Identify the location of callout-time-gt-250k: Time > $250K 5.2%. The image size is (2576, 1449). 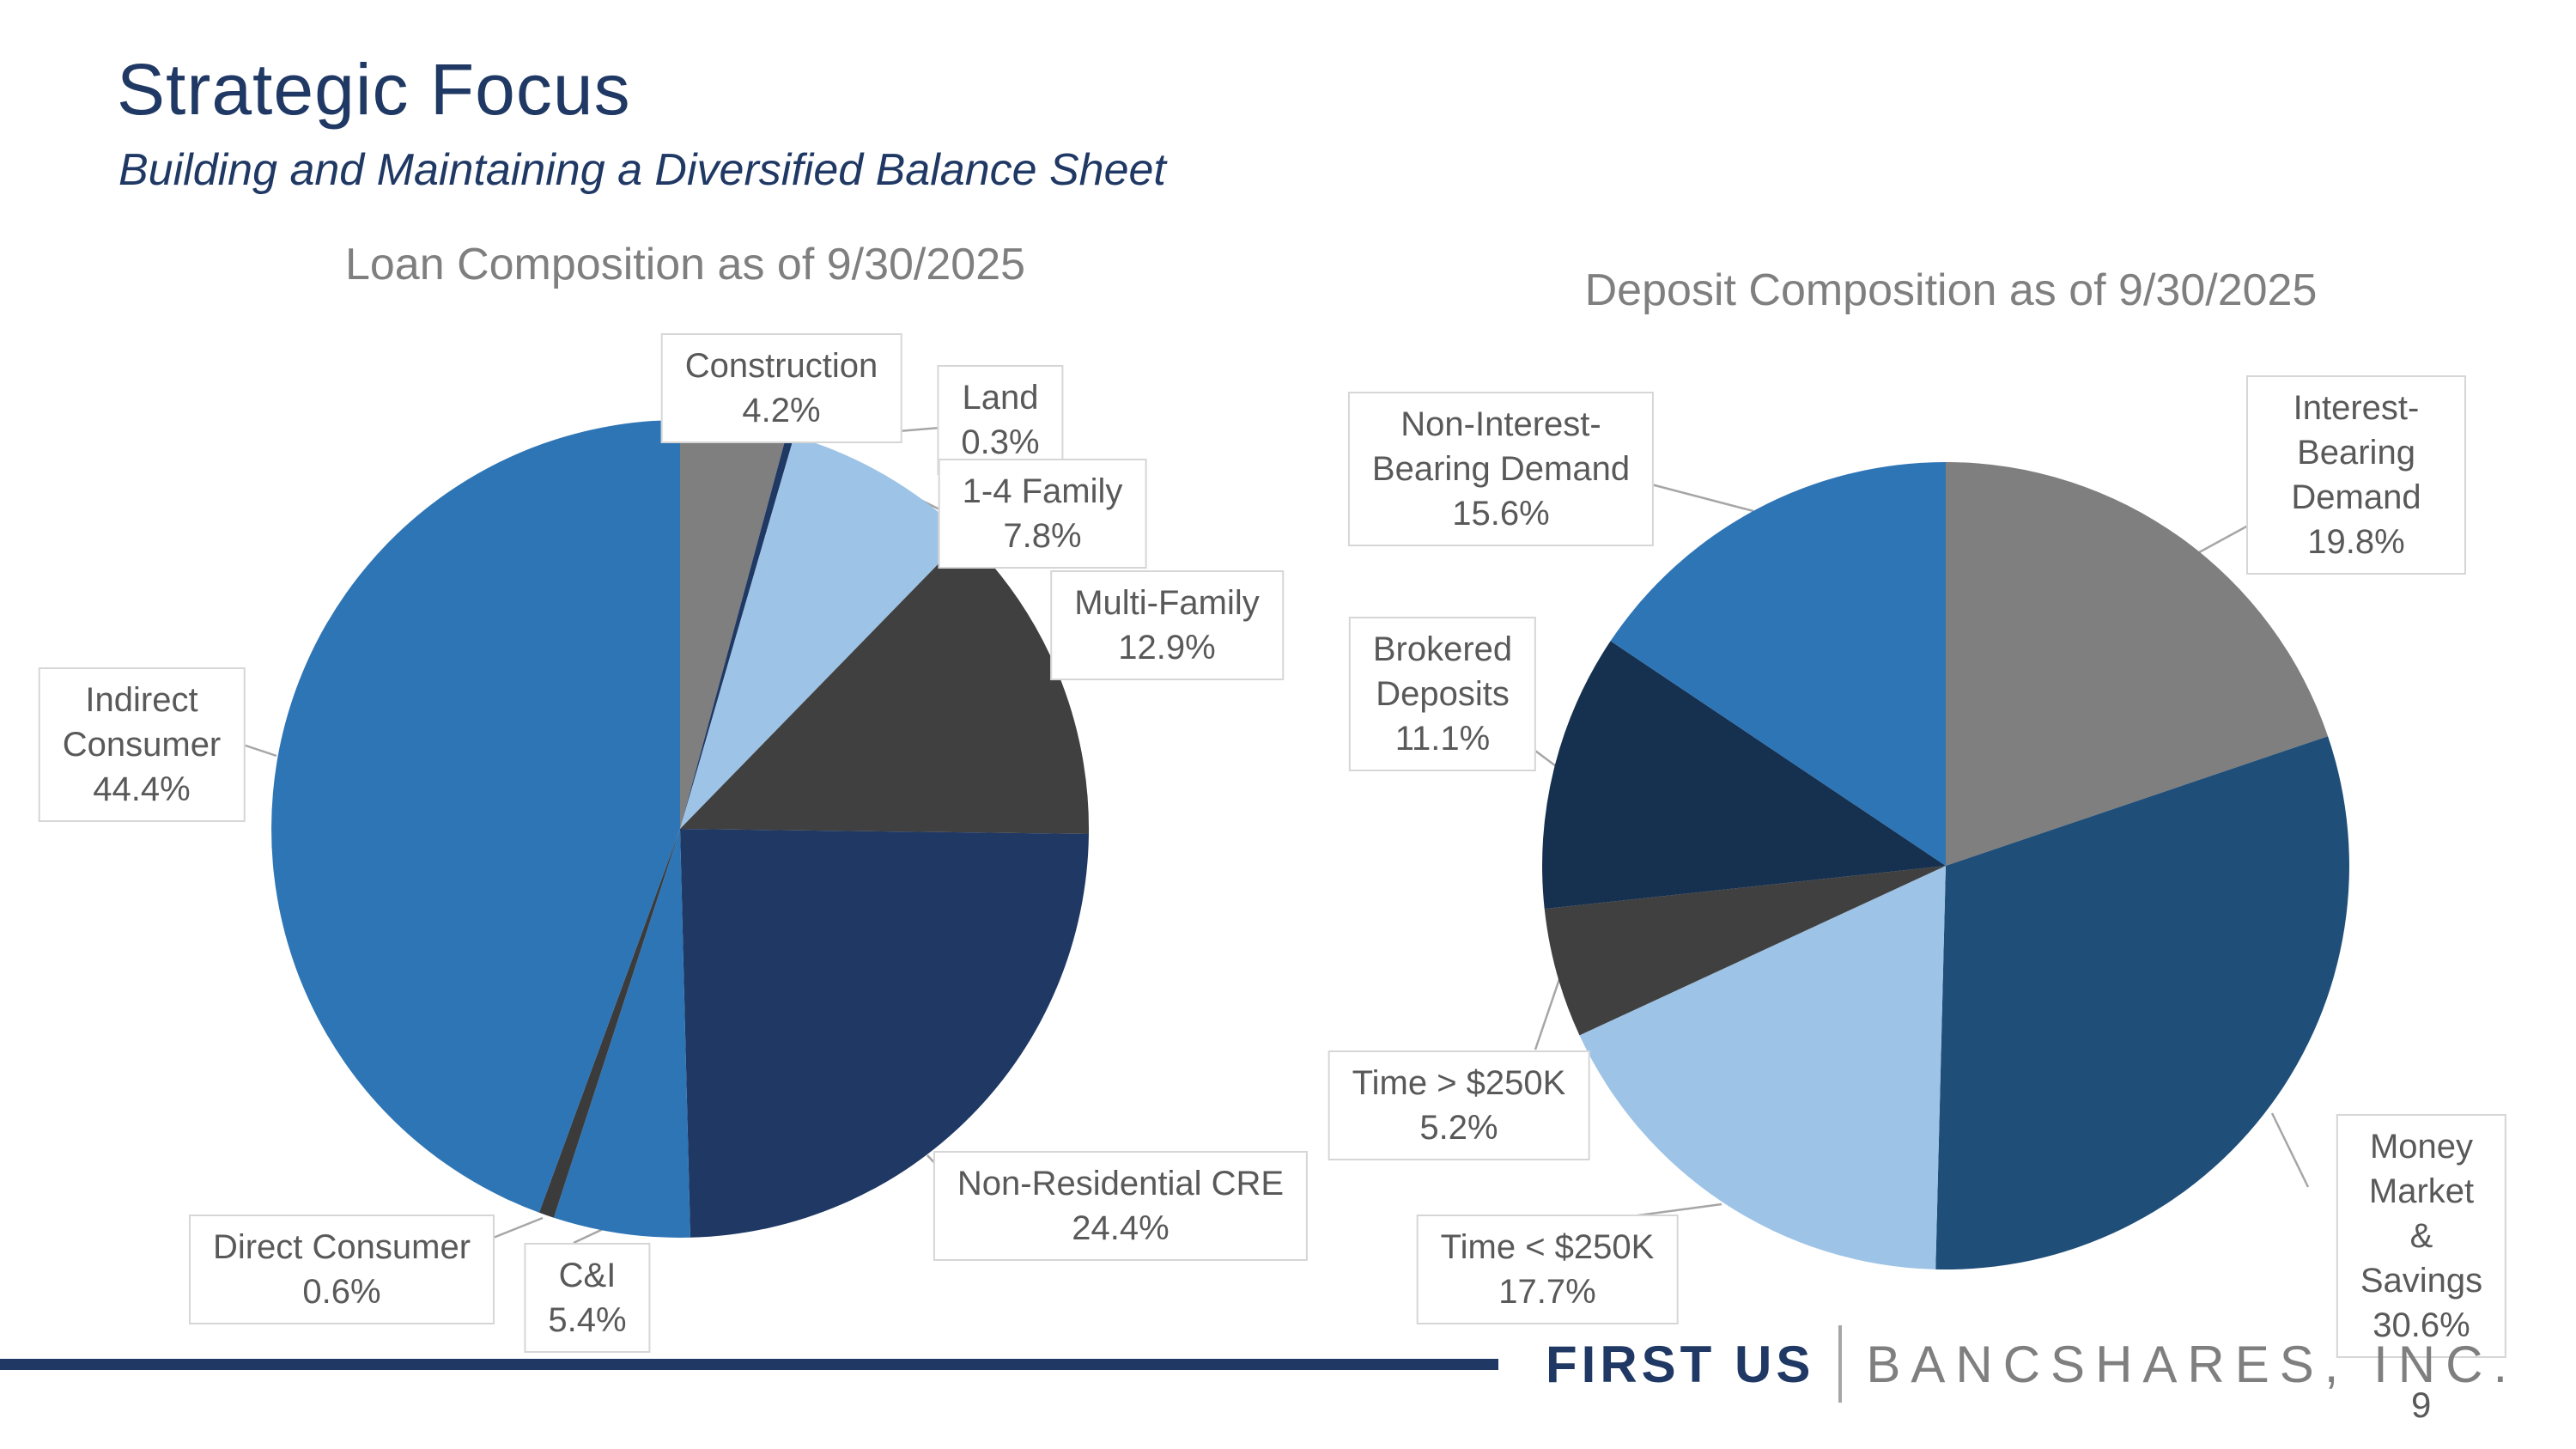
(1459, 1105).